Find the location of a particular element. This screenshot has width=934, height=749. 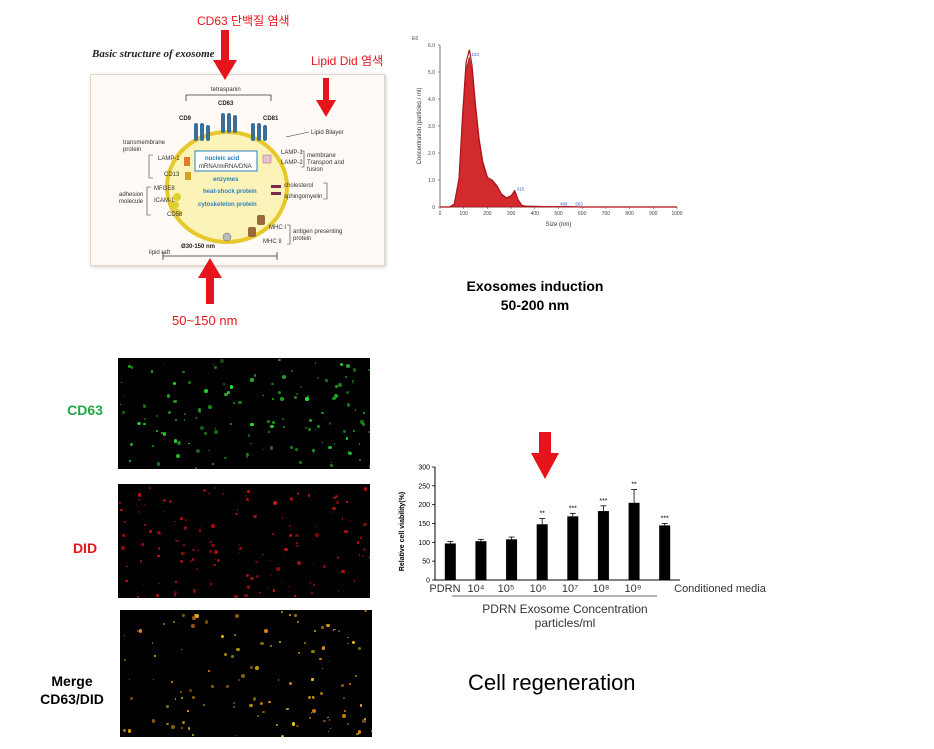

label-antigen: antigen presenting is located at coordinates (317, 232).